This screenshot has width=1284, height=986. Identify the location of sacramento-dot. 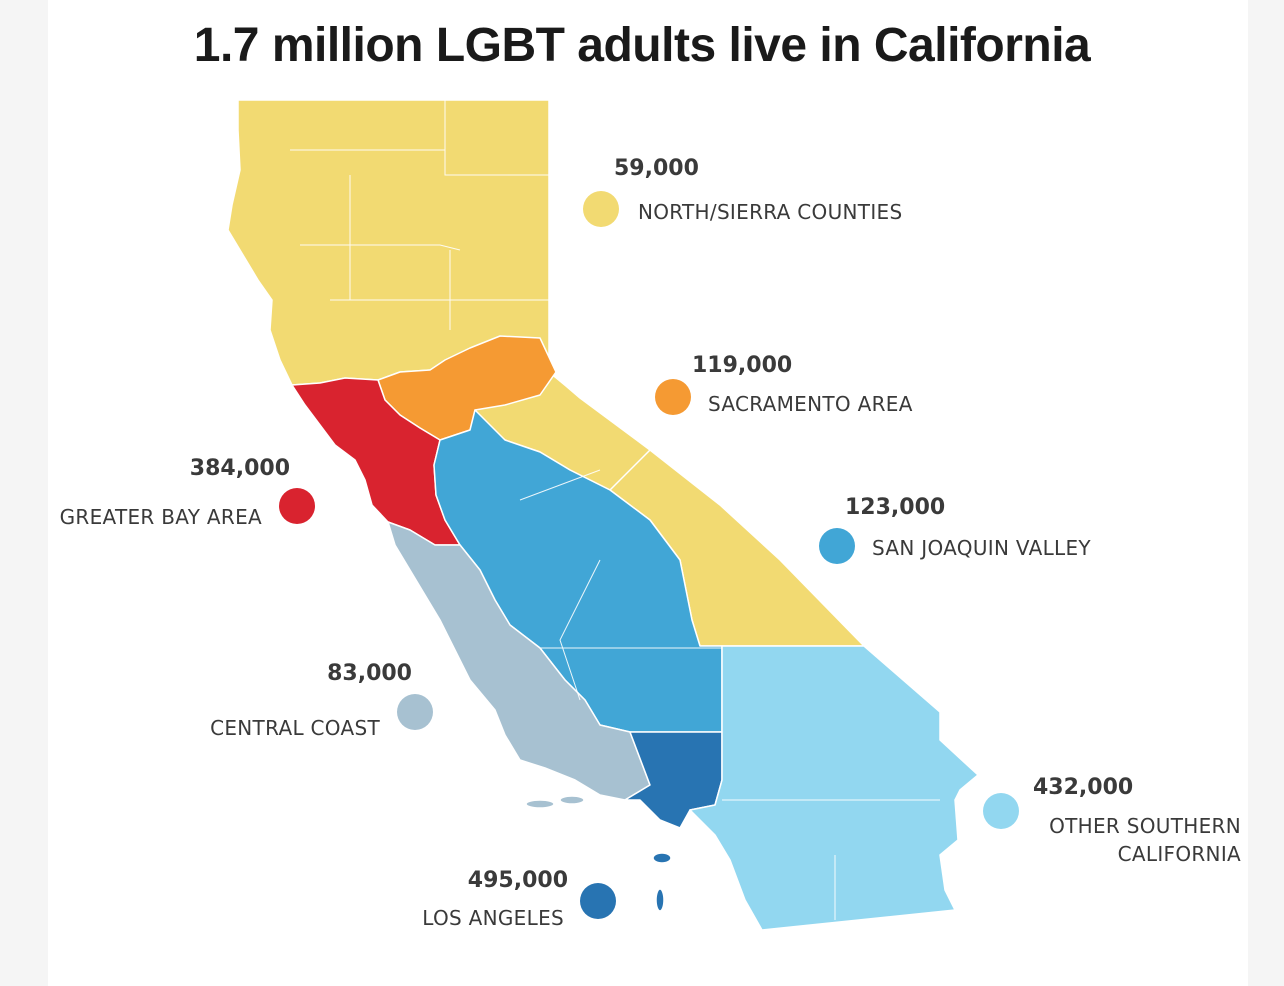
(673, 397).